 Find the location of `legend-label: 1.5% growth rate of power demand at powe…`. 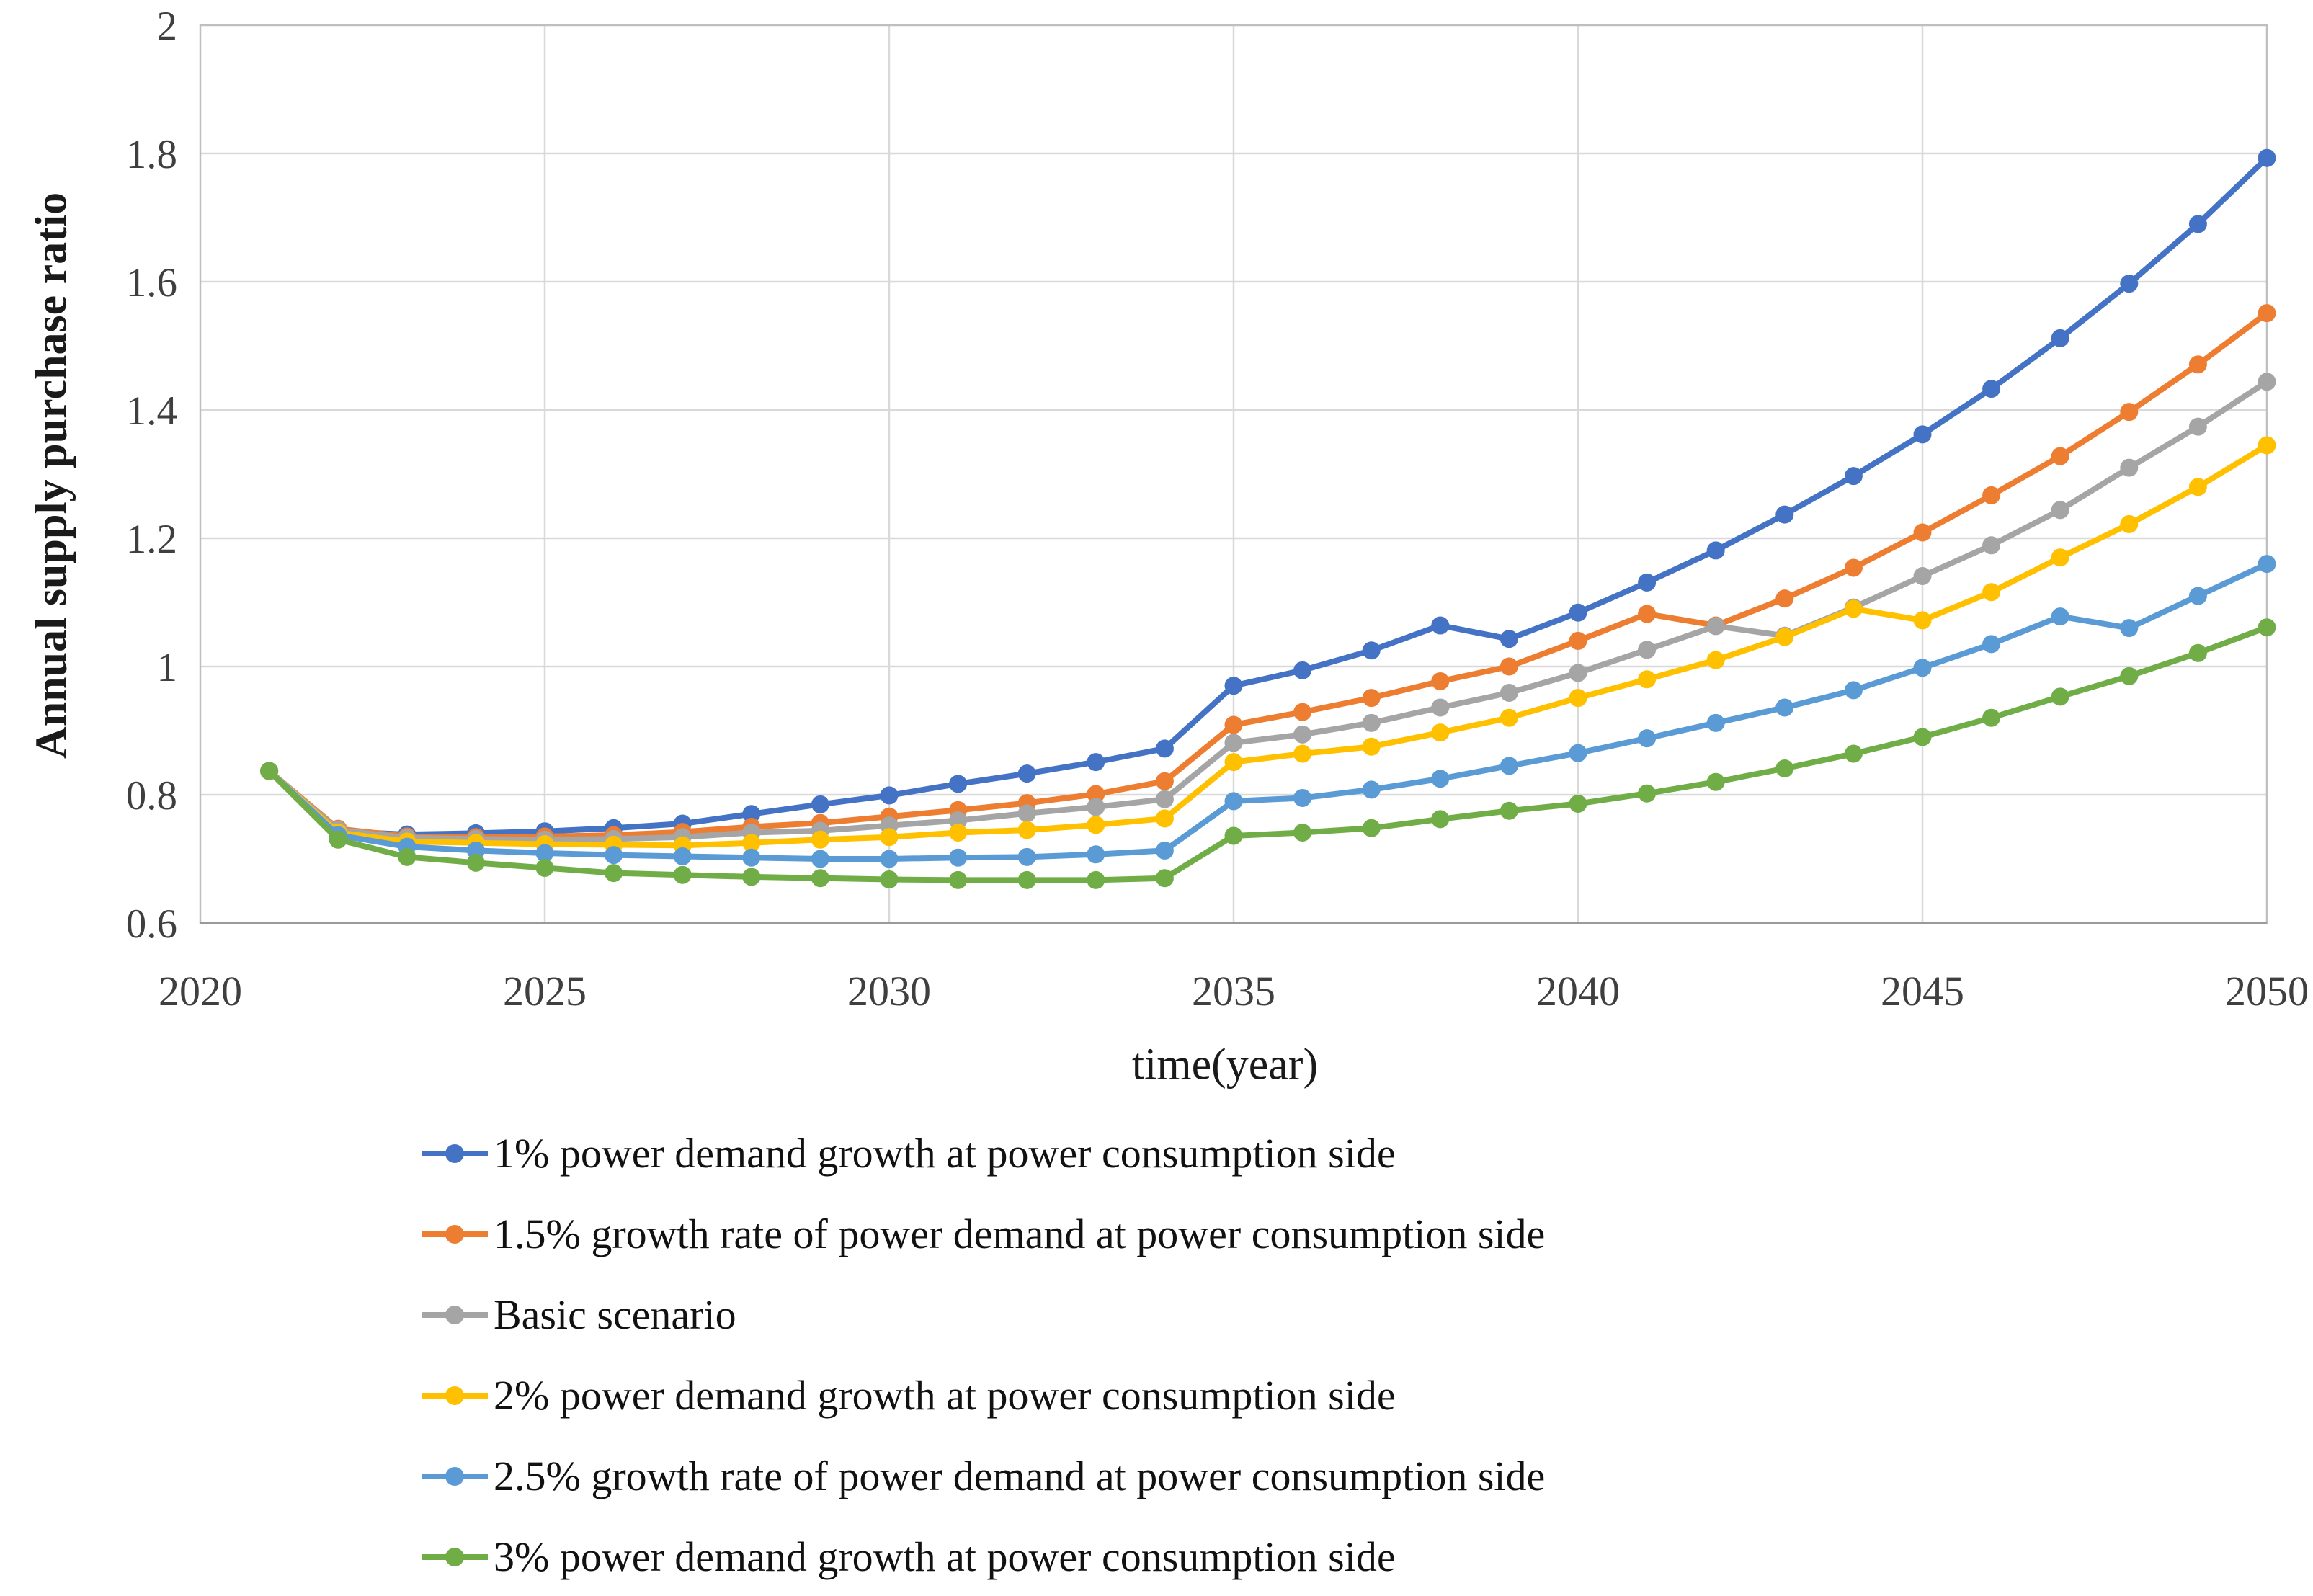

legend-label: 1.5% growth rate of power demand at powe… is located at coordinates (1020, 1234).